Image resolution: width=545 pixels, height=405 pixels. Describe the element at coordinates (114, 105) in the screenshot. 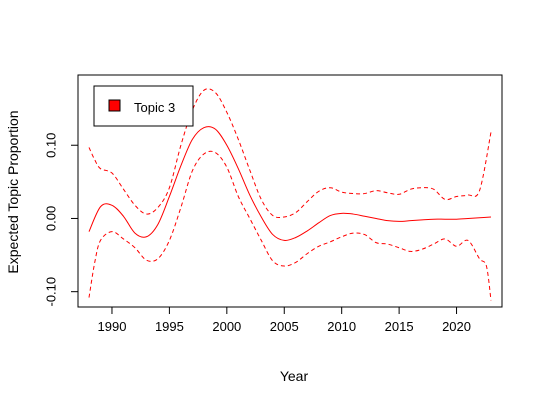

I see `legend-swatch` at that location.